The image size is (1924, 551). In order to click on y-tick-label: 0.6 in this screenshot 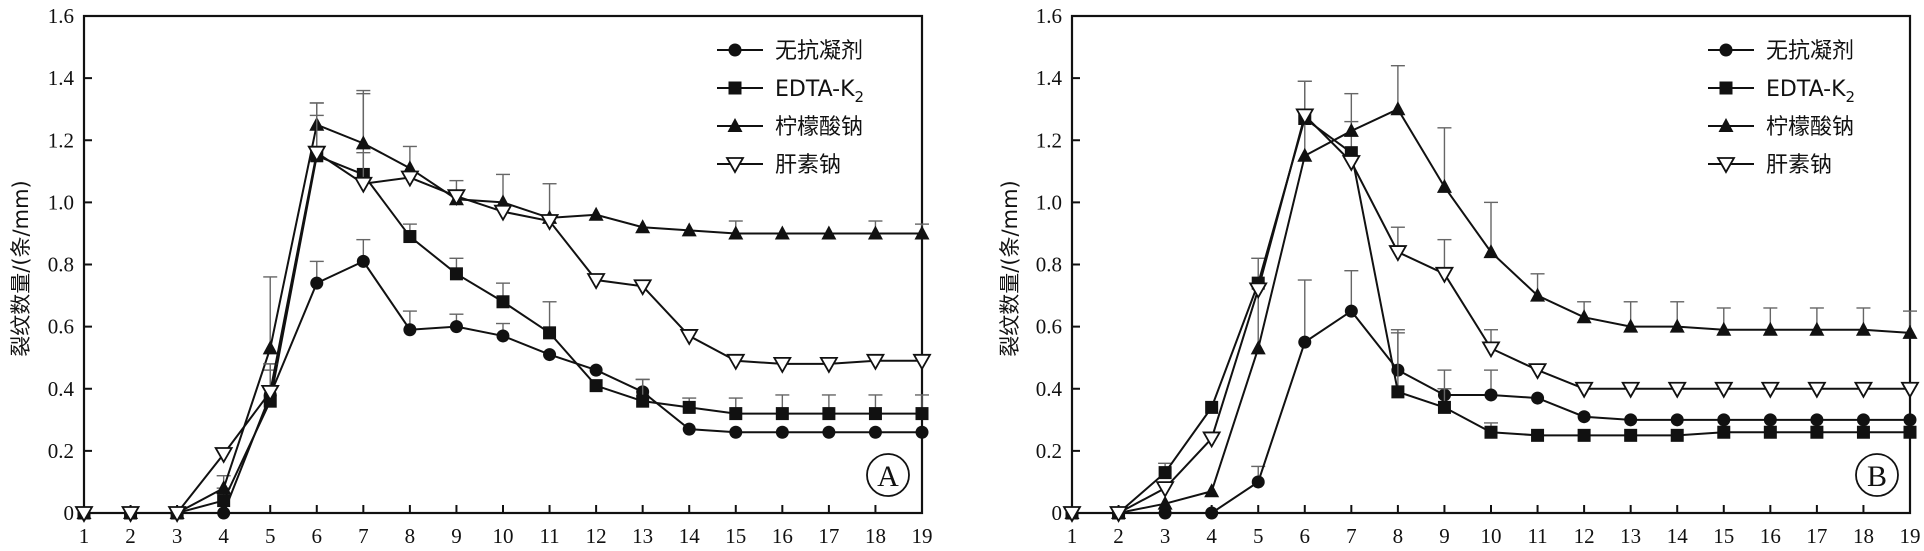, I will do `click(1049, 327)`.